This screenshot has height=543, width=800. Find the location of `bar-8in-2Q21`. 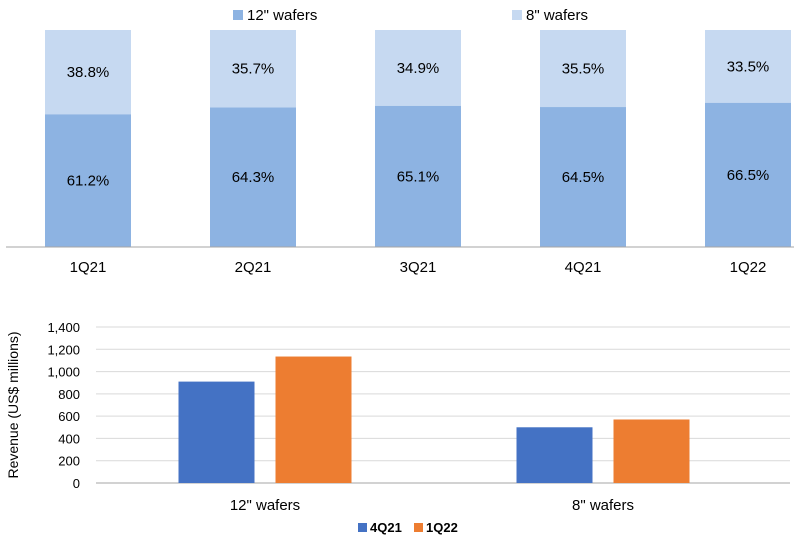

bar-8in-2Q21 is located at coordinates (253, 69).